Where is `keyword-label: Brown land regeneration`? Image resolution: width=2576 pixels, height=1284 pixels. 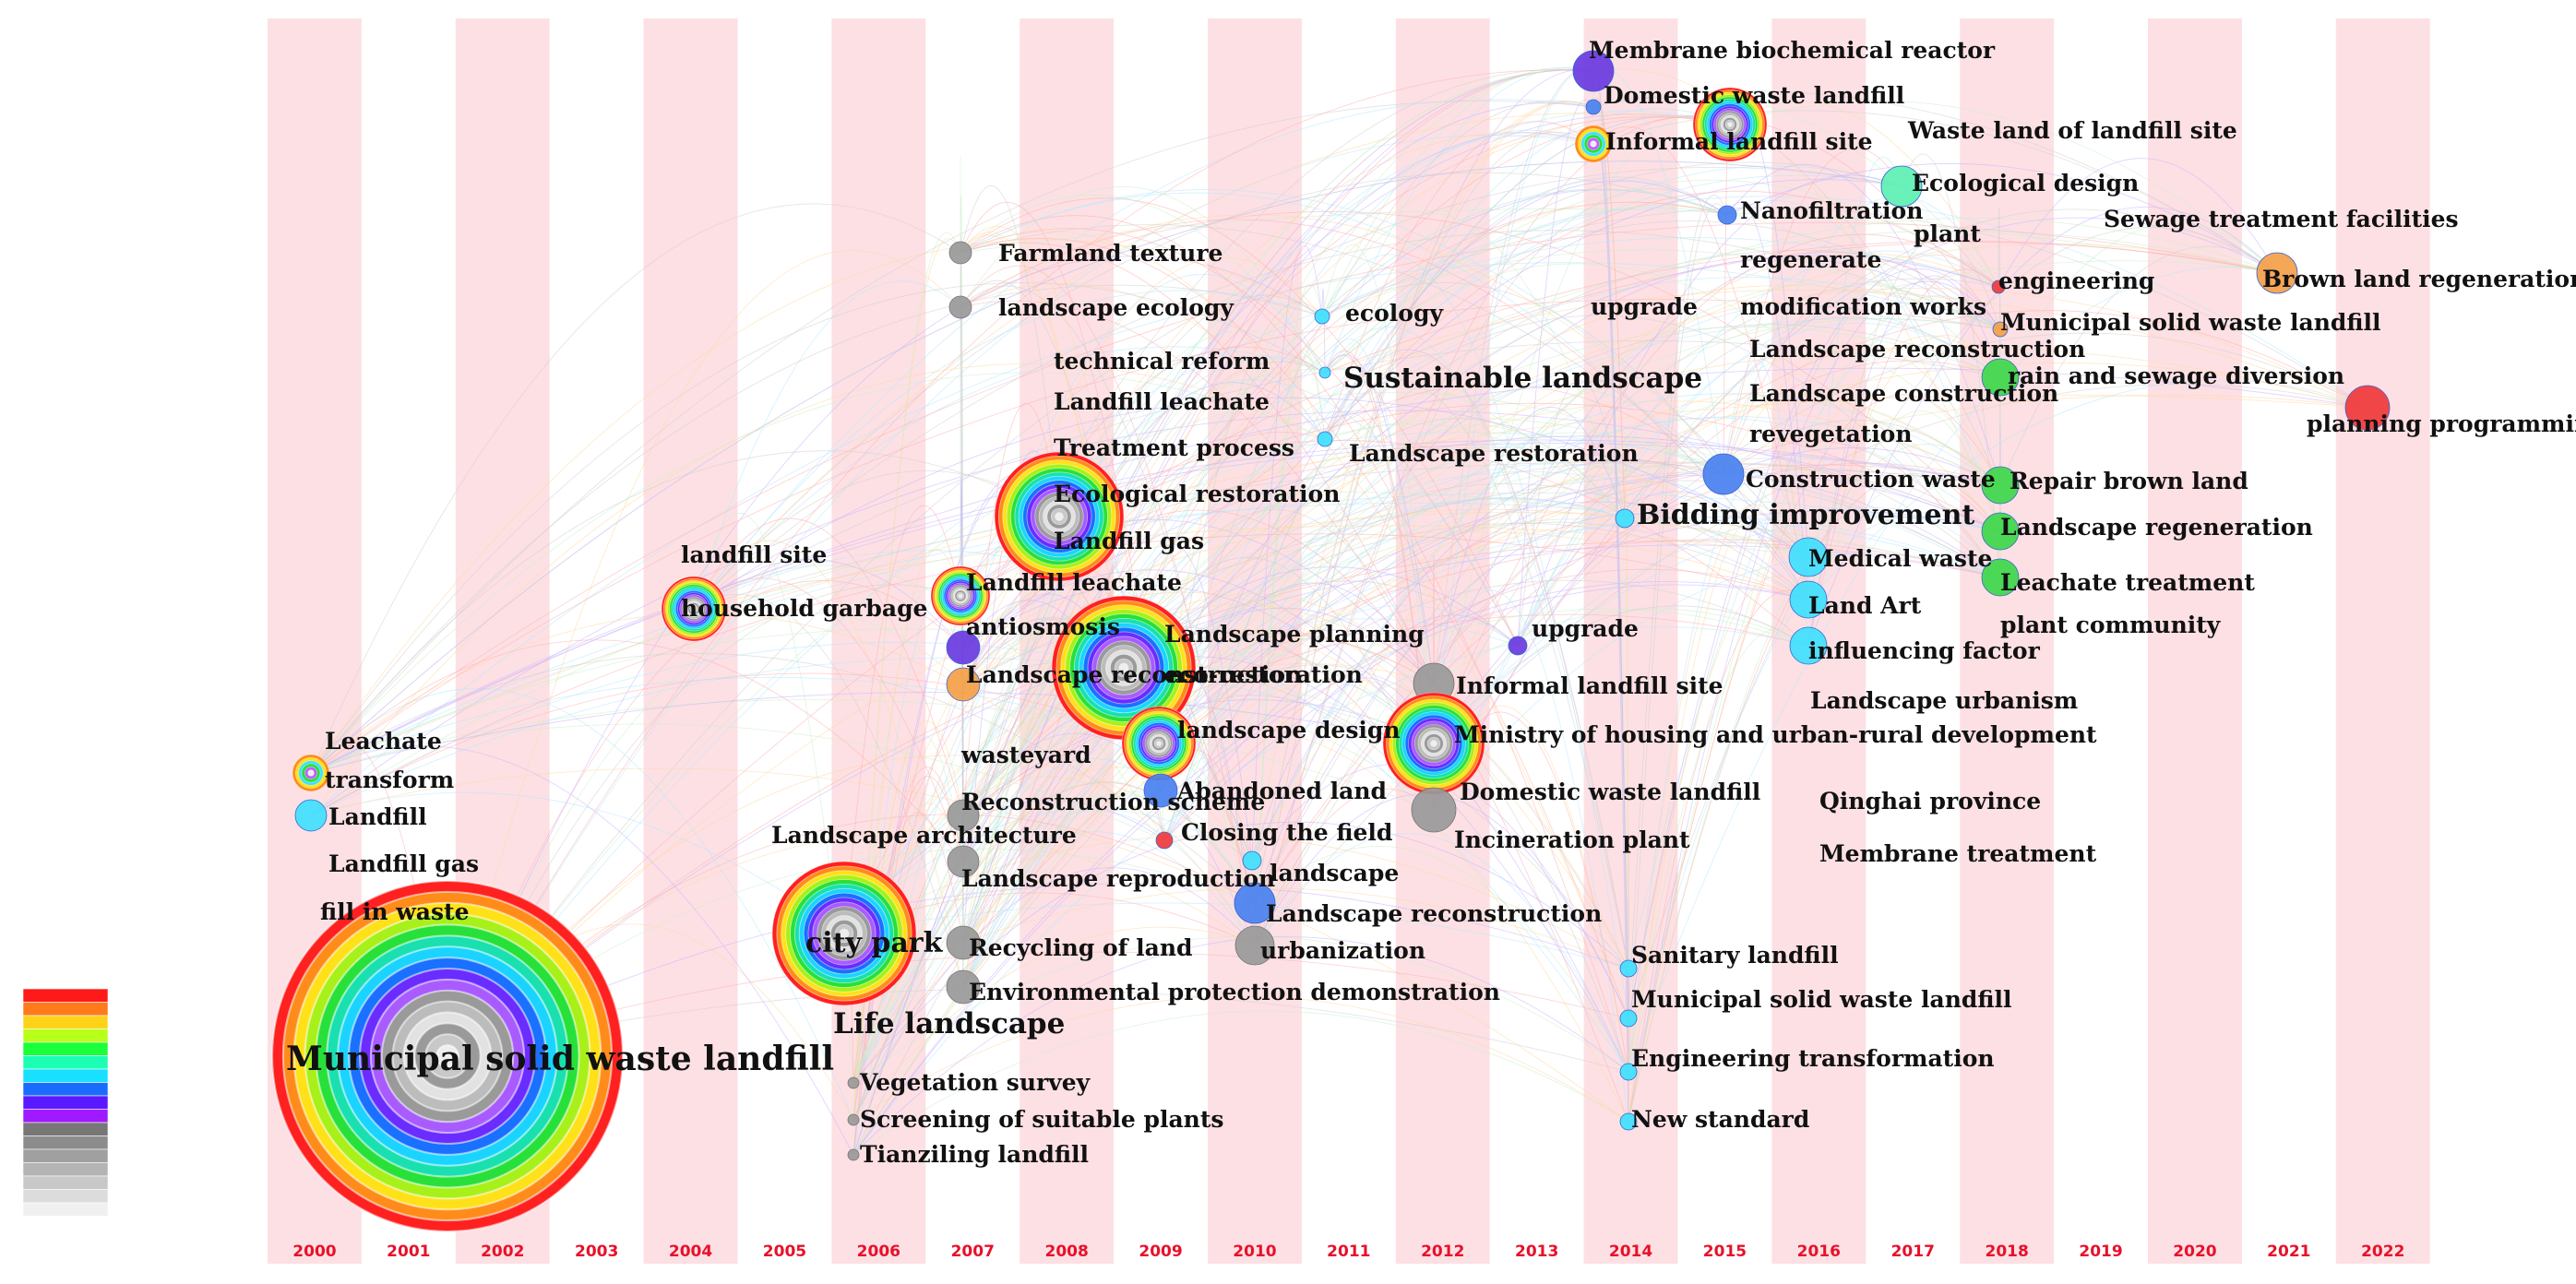 keyword-label: Brown land regeneration is located at coordinates (2419, 279).